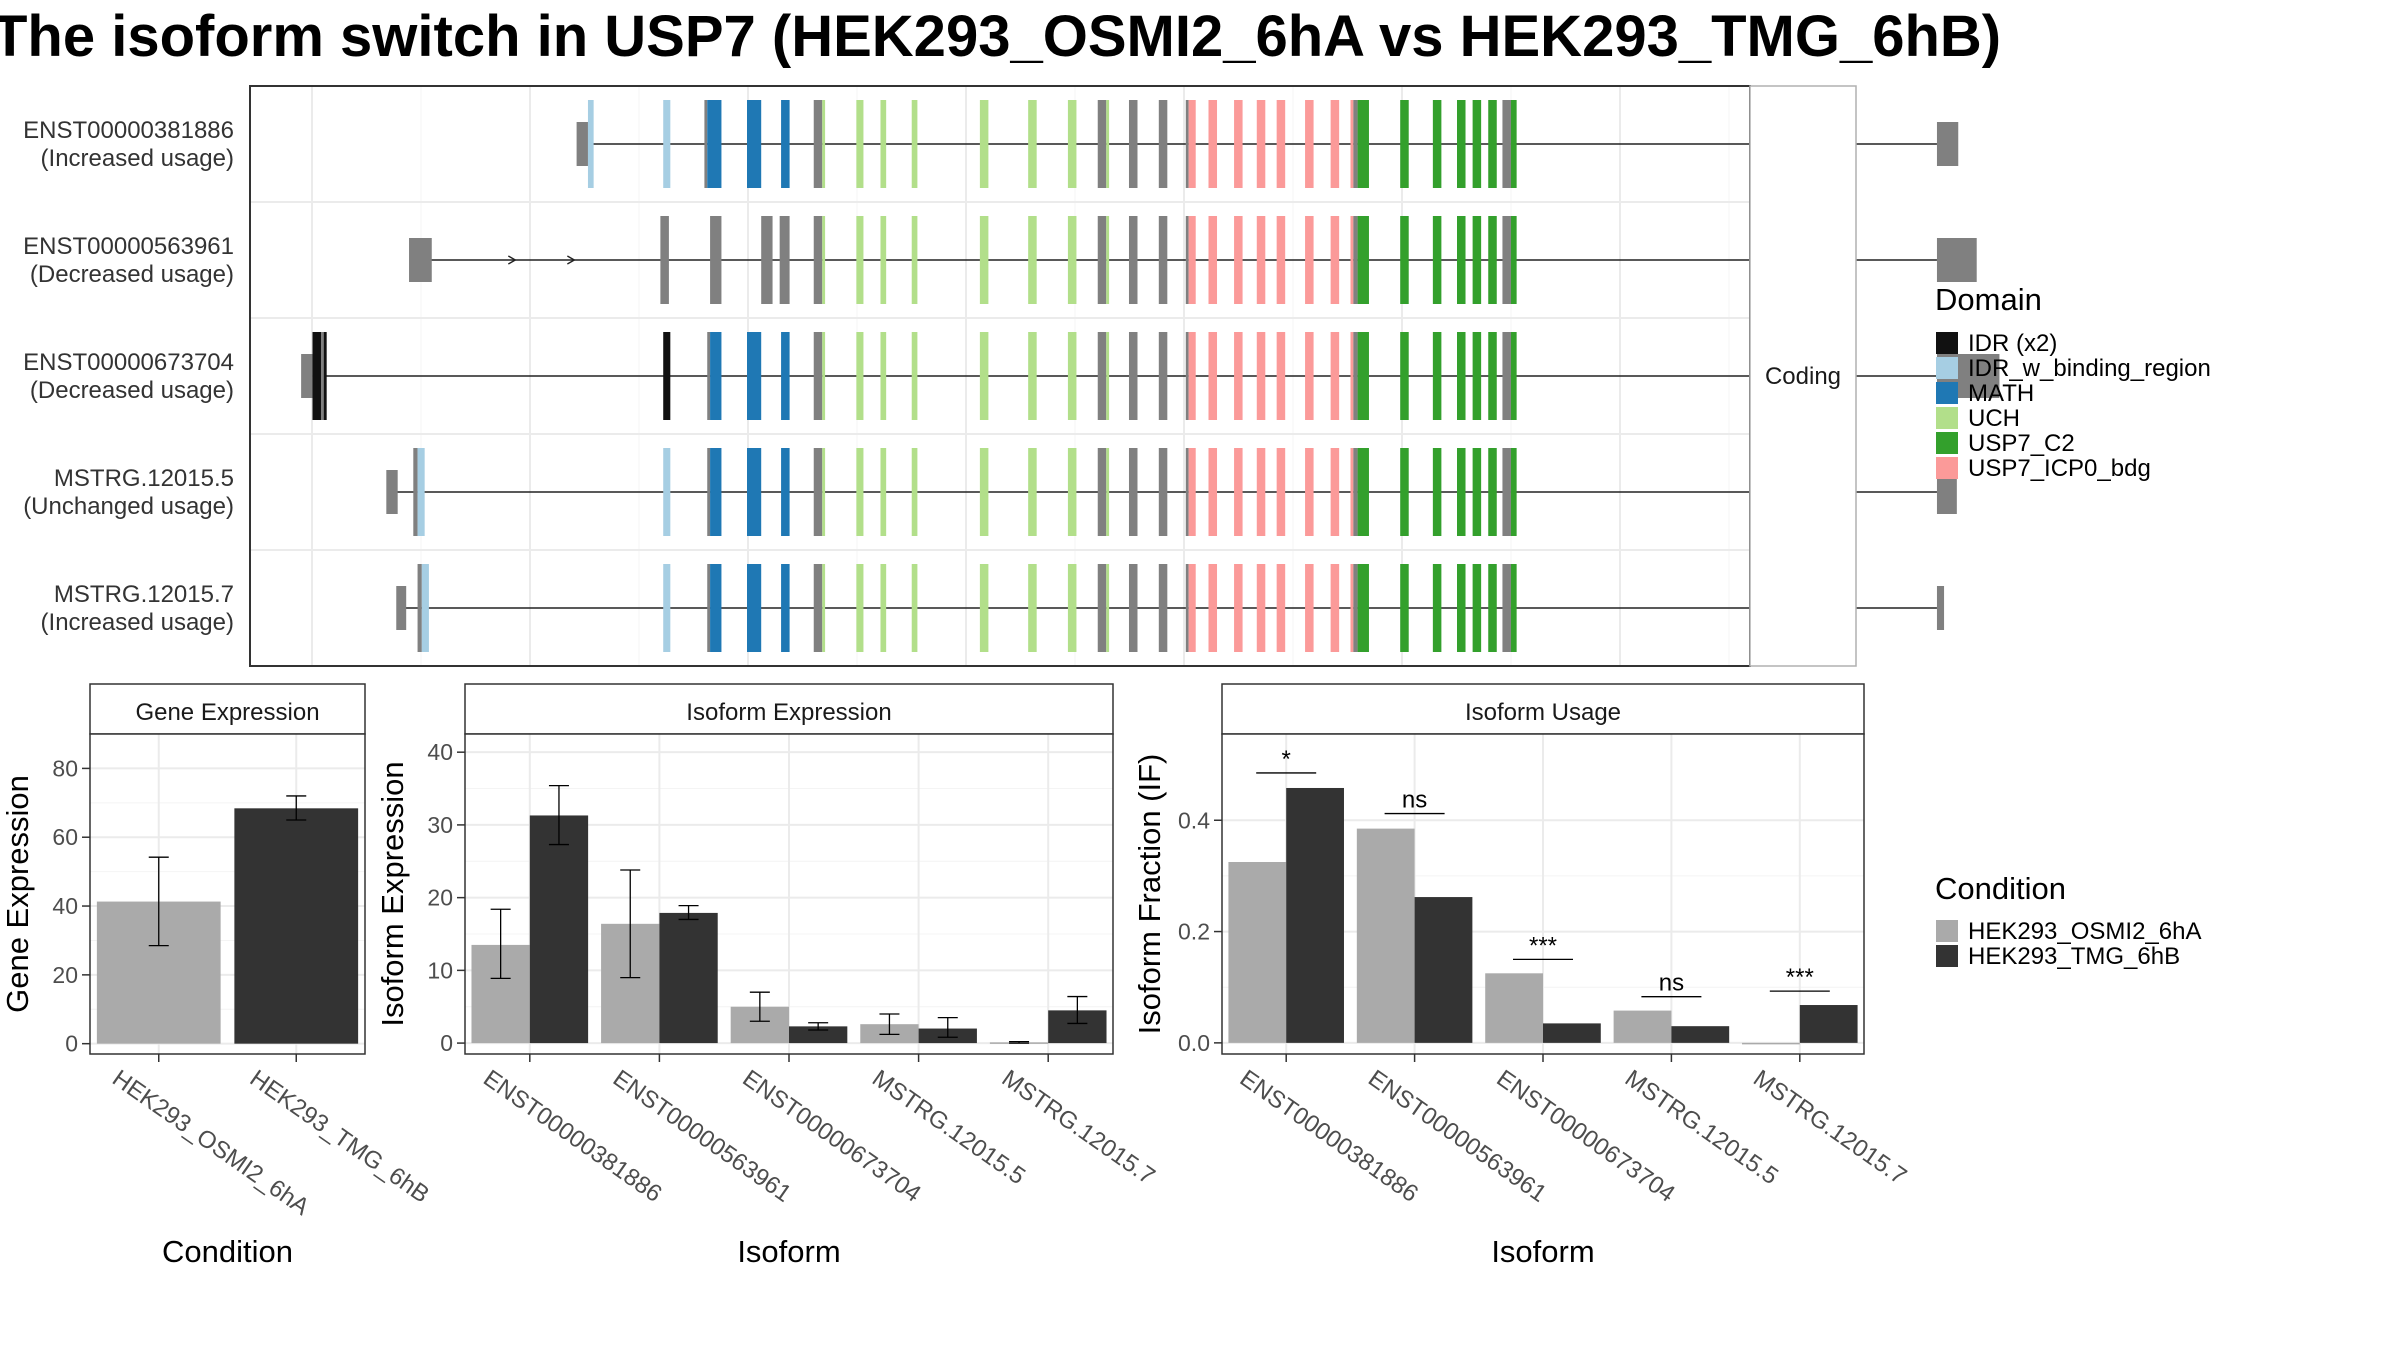  Describe the element at coordinates (1542, 1251) in the screenshot. I see `x-axis-title: Isoform` at that location.